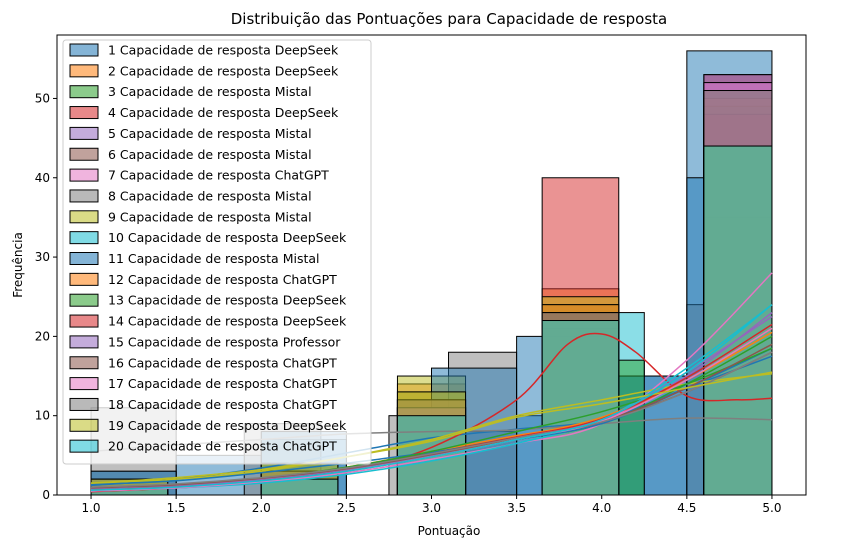 This screenshot has width=842, height=547. I want to click on x-tick-label: 3.0, so click(431, 508).